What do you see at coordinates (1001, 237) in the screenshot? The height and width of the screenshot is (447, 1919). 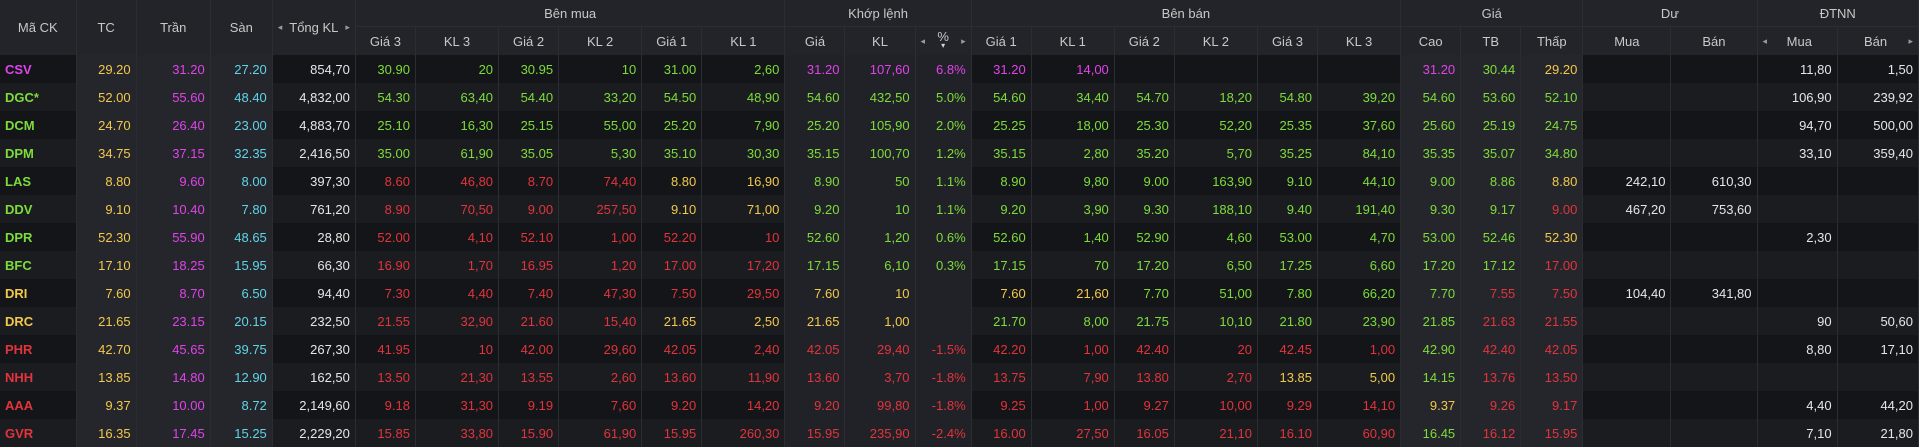 I see `sell-price1-cell: 52.60` at bounding box center [1001, 237].